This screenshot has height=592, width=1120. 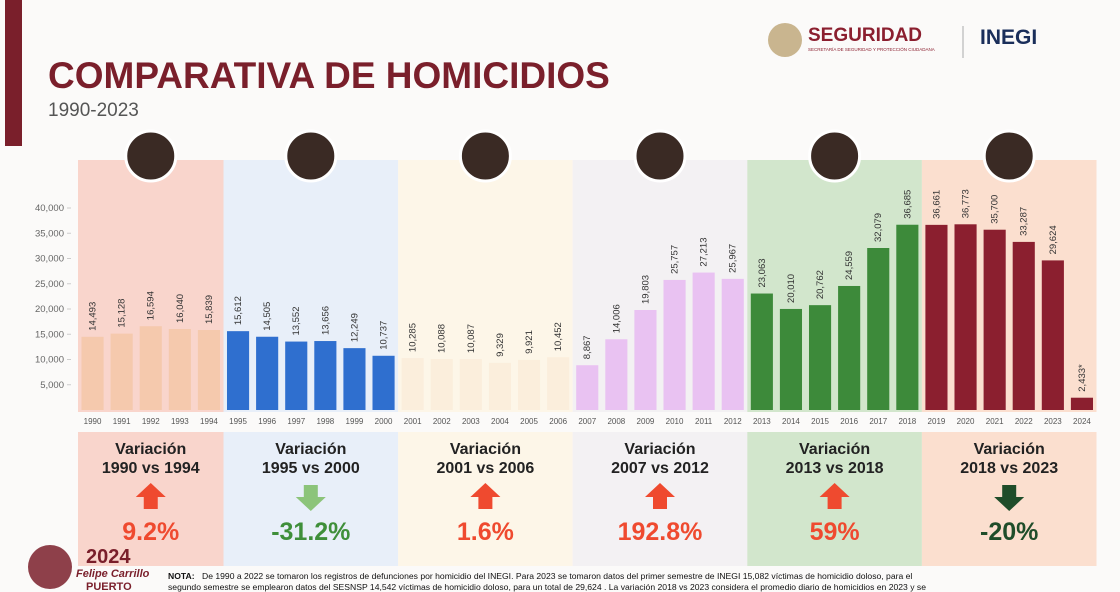 What do you see at coordinates (311, 468) in the screenshot?
I see `variation-period: 1995 vs 2000` at bounding box center [311, 468].